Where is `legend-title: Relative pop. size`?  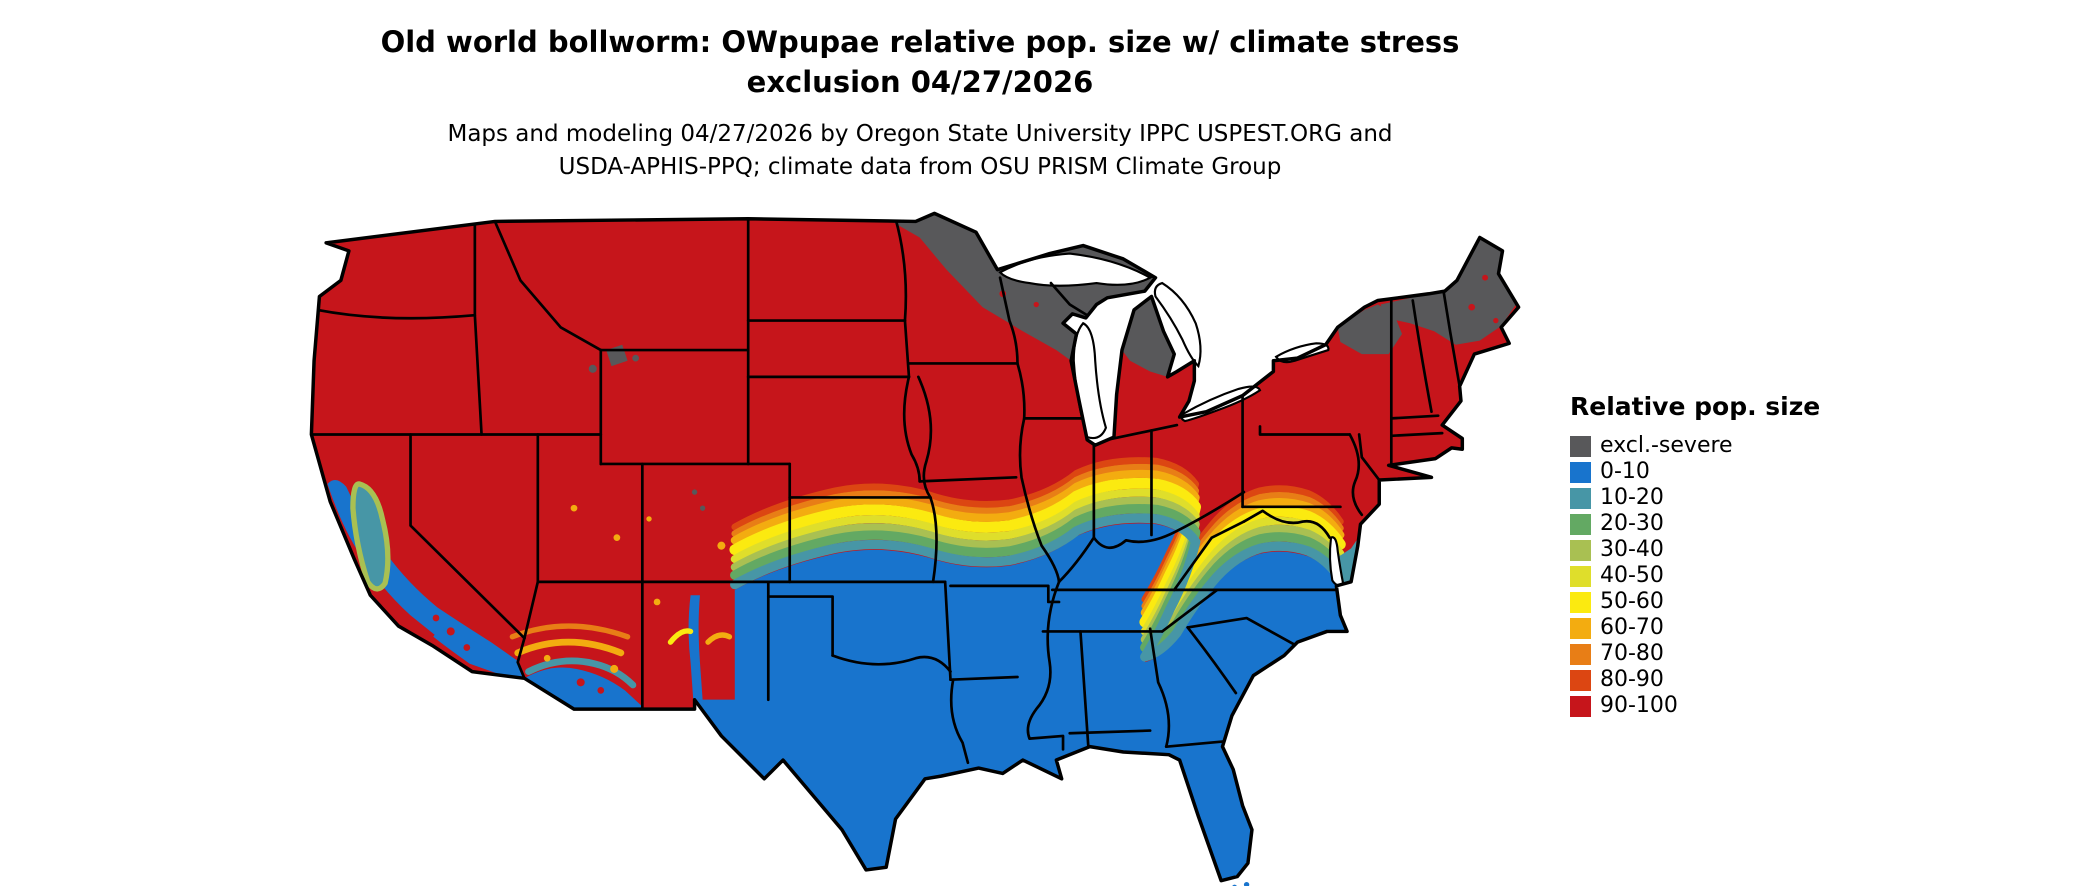
legend-title: Relative pop. size is located at coordinates (1695, 406).